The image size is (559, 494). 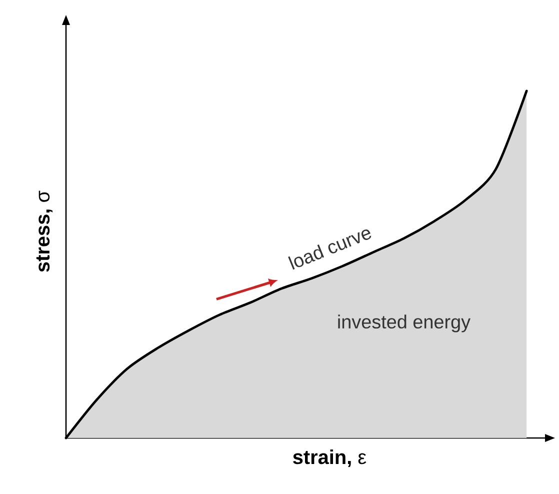 What do you see at coordinates (329, 459) in the screenshot?
I see `x-axis-title: strain, ε` at bounding box center [329, 459].